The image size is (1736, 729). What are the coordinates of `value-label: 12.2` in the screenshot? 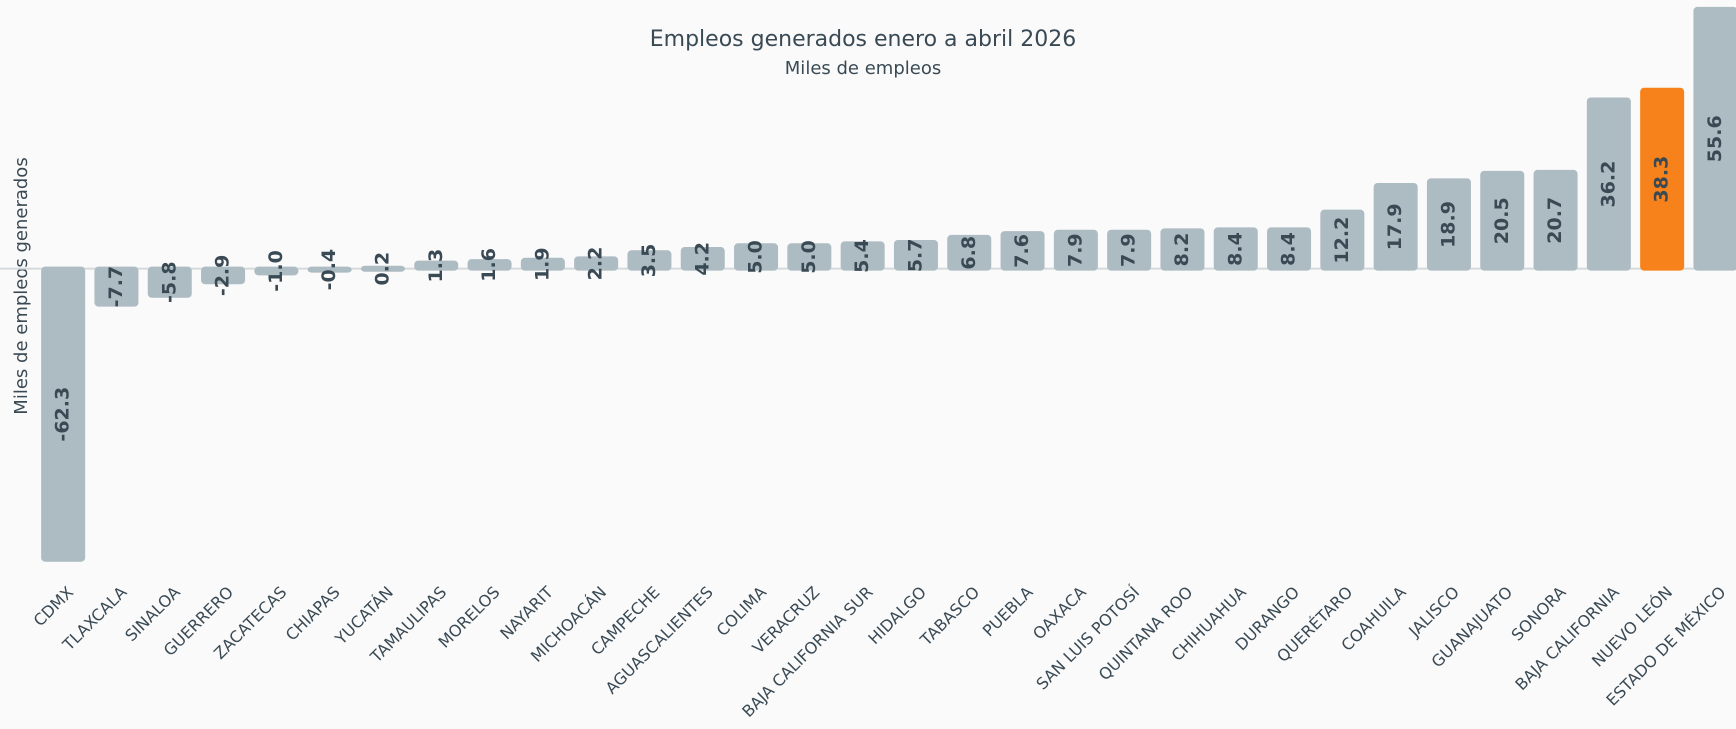 It's located at (1342, 240).